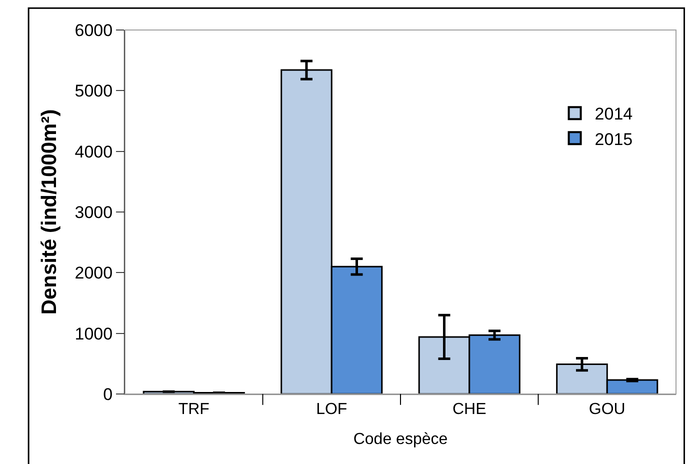 This screenshot has height=464, width=691. Describe the element at coordinates (332, 409) in the screenshot. I see `x-tick-label: LOF` at that location.